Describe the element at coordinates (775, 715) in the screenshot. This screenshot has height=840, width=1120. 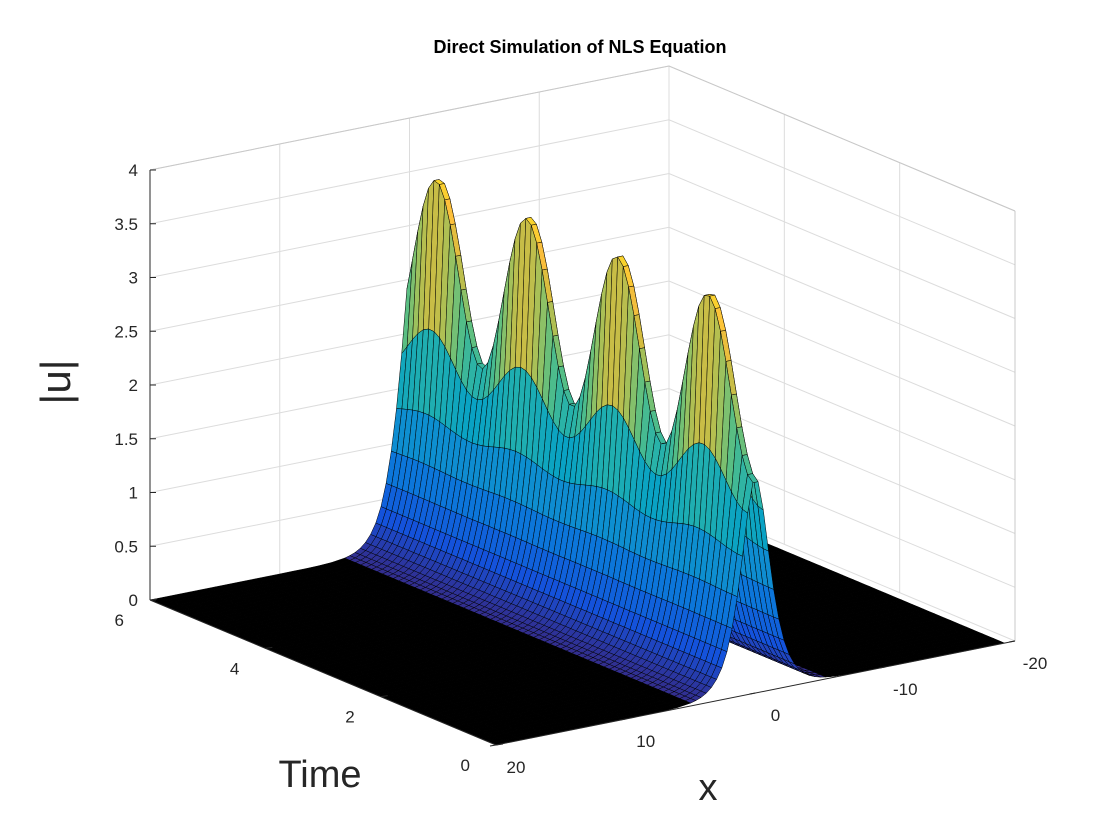
I see `x-tick-label: 0` at that location.